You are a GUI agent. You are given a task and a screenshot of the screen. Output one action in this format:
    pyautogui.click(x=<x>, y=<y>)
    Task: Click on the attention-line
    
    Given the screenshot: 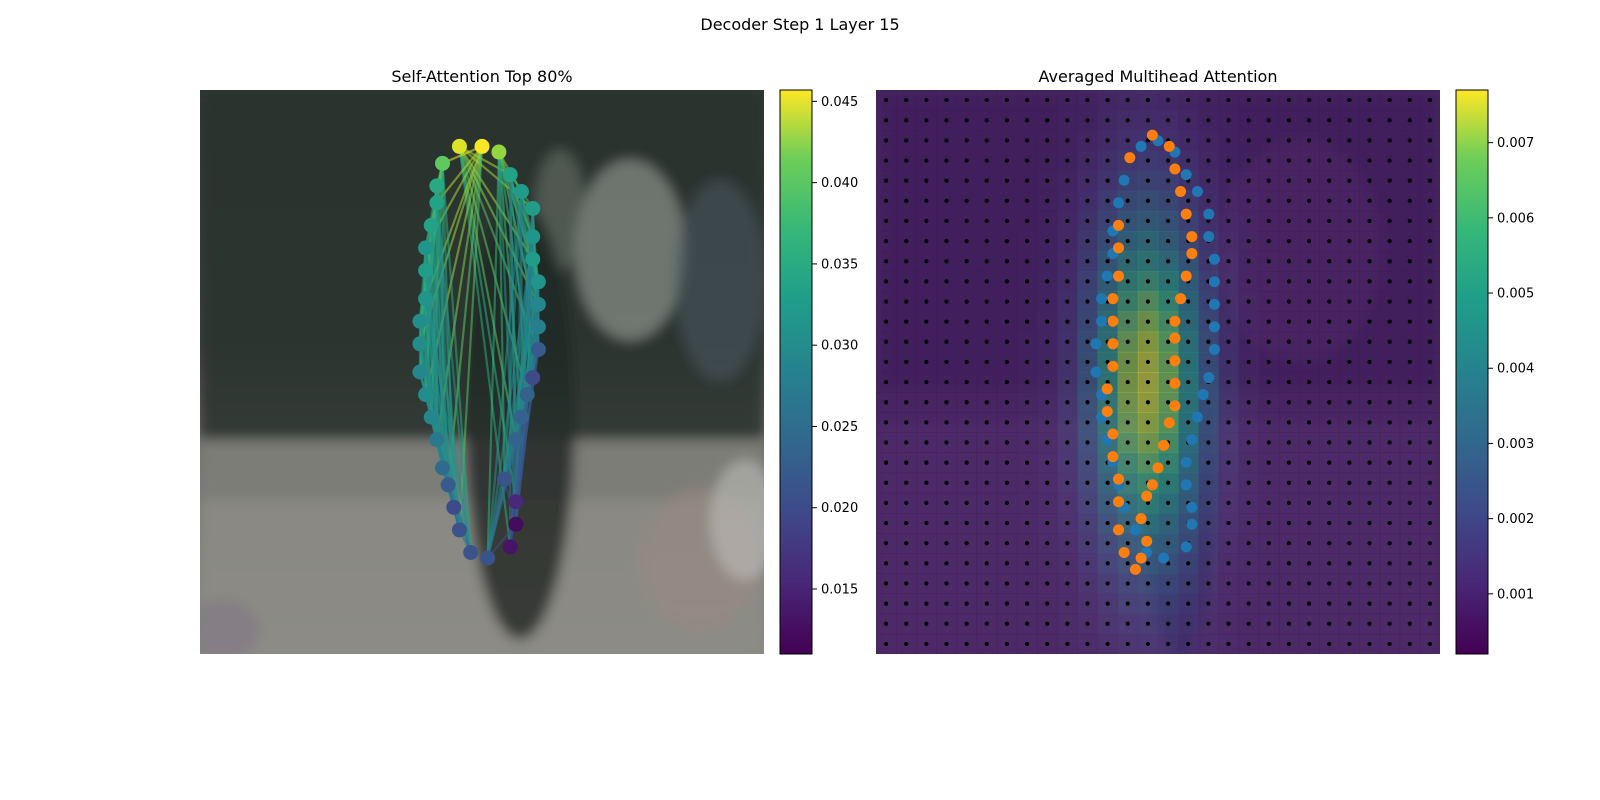 What is the action you would take?
    pyautogui.click(x=496, y=518)
    